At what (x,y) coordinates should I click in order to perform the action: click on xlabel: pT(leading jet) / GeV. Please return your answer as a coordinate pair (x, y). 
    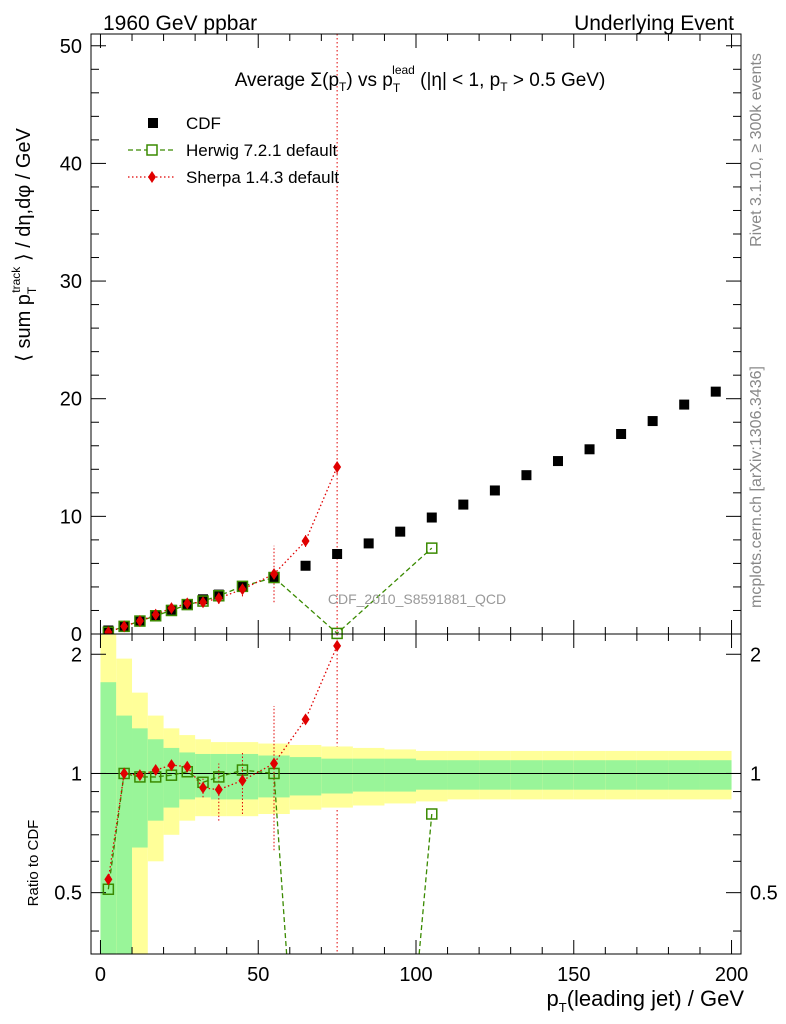
    Looking at the image, I should click on (645, 1000).